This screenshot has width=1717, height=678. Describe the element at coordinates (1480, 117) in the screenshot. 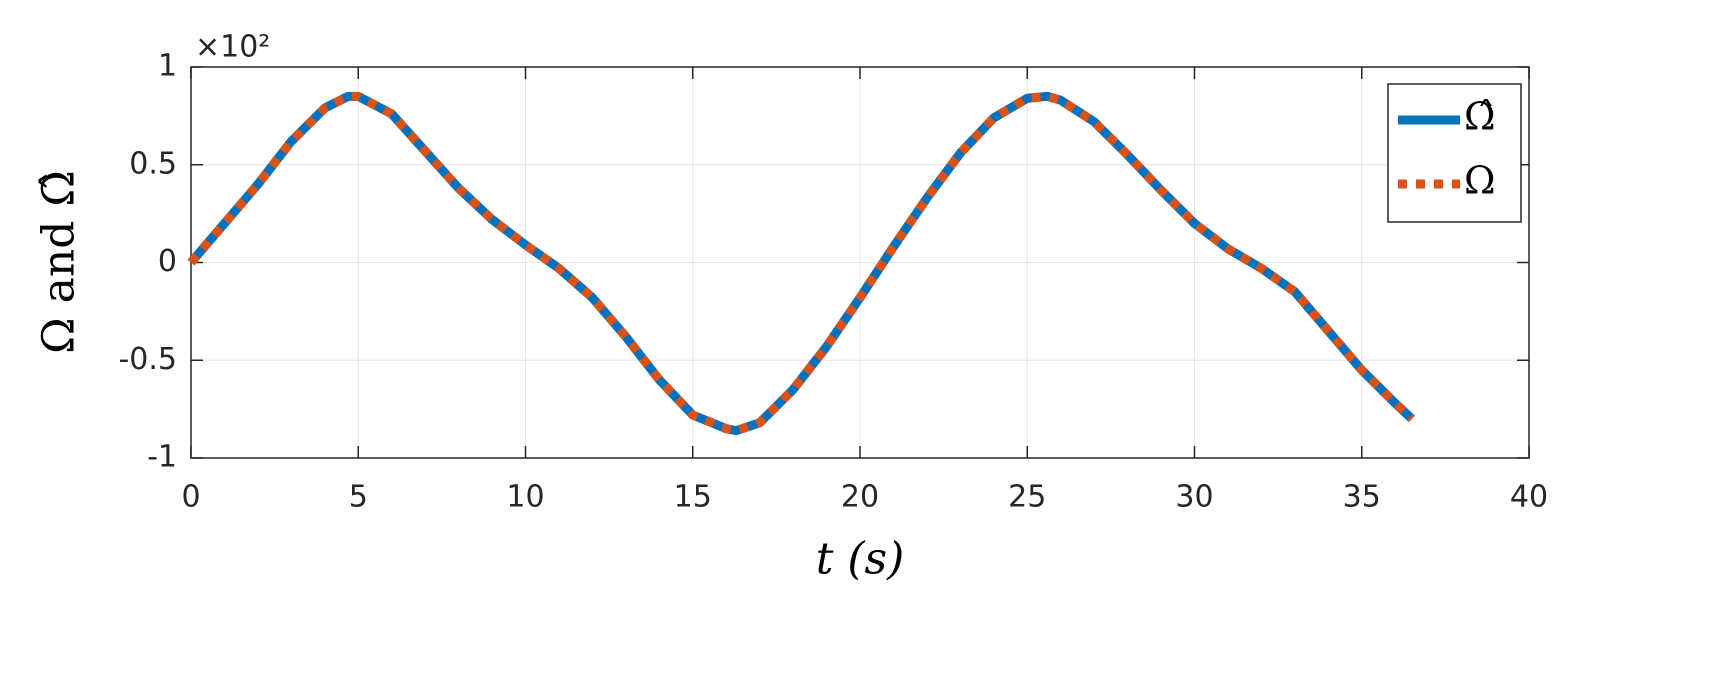

I see `legend-label: Ω̂` at that location.